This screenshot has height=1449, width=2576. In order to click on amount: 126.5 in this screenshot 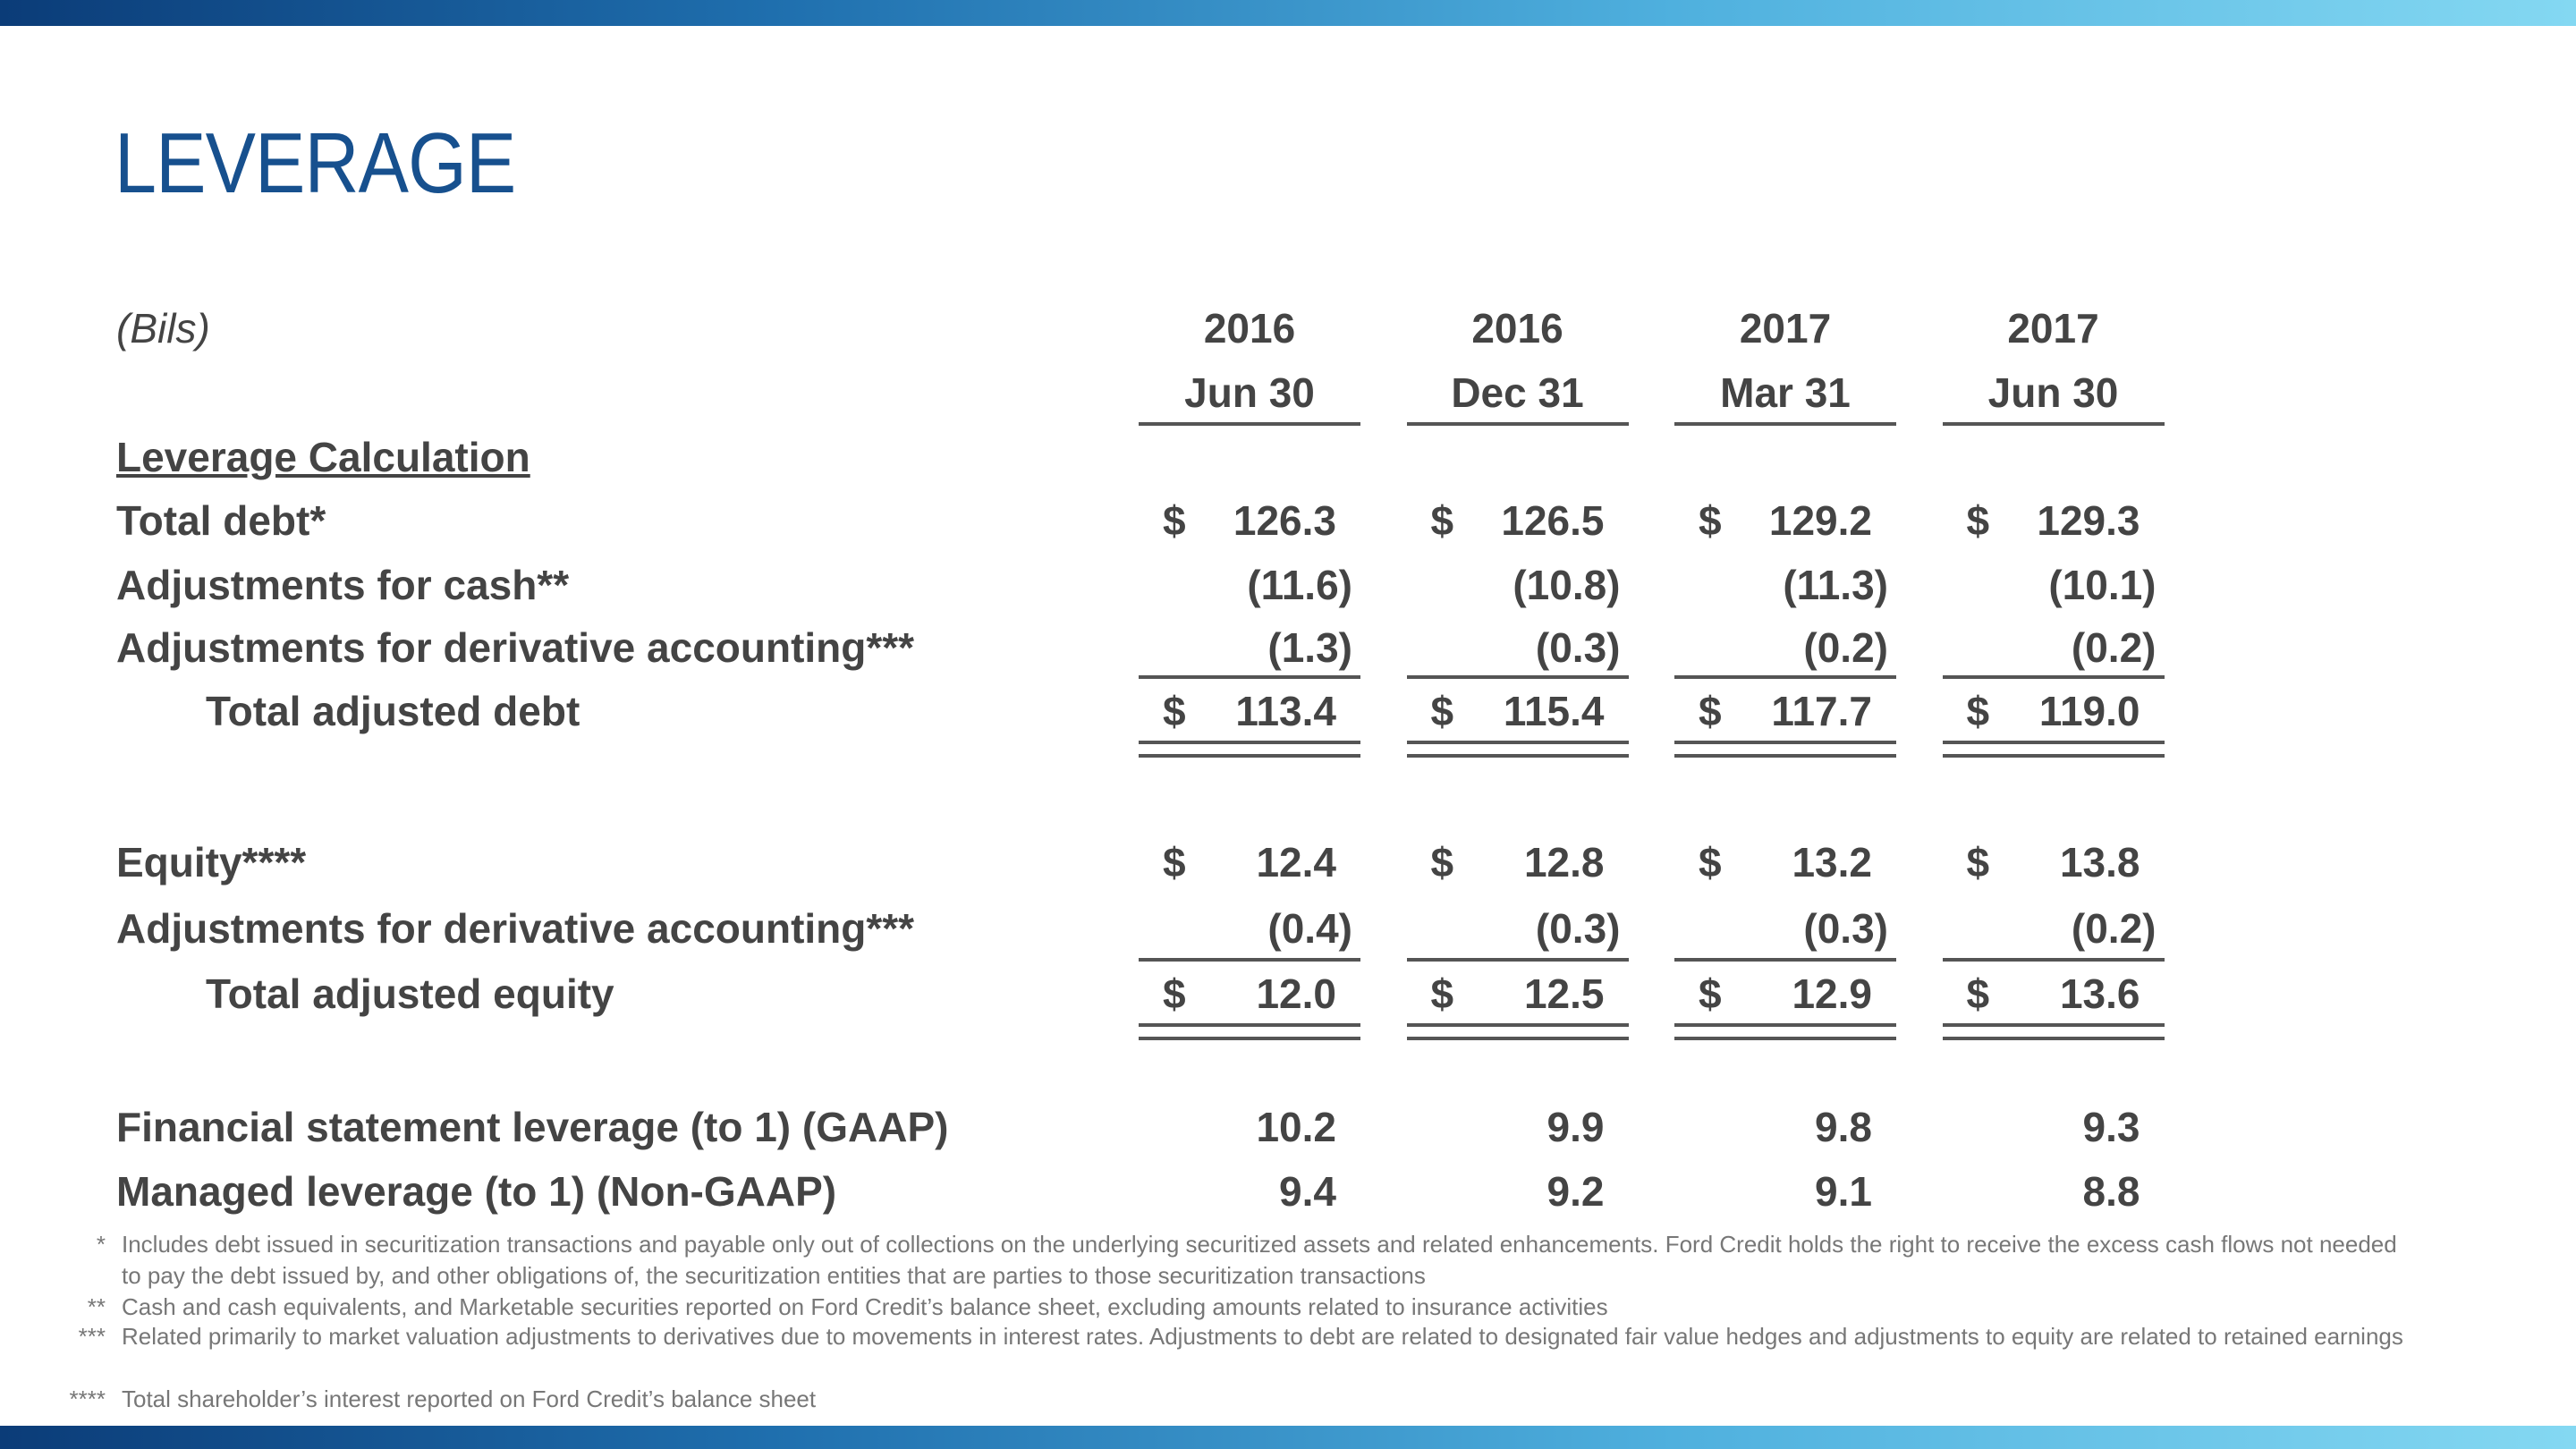, I will do `click(1553, 520)`.